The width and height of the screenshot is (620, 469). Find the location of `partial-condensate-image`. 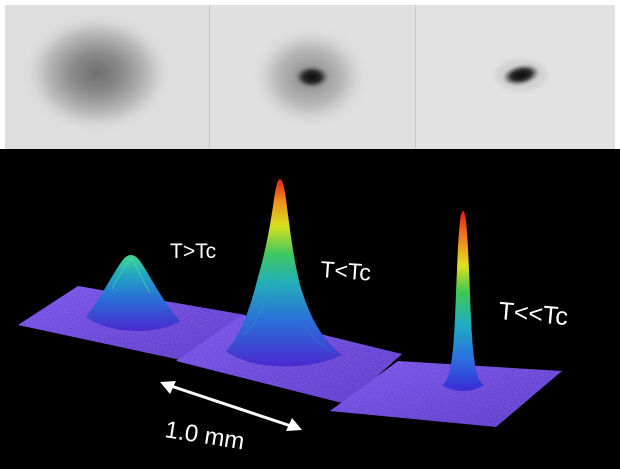

partial-condensate-image is located at coordinates (312, 77).